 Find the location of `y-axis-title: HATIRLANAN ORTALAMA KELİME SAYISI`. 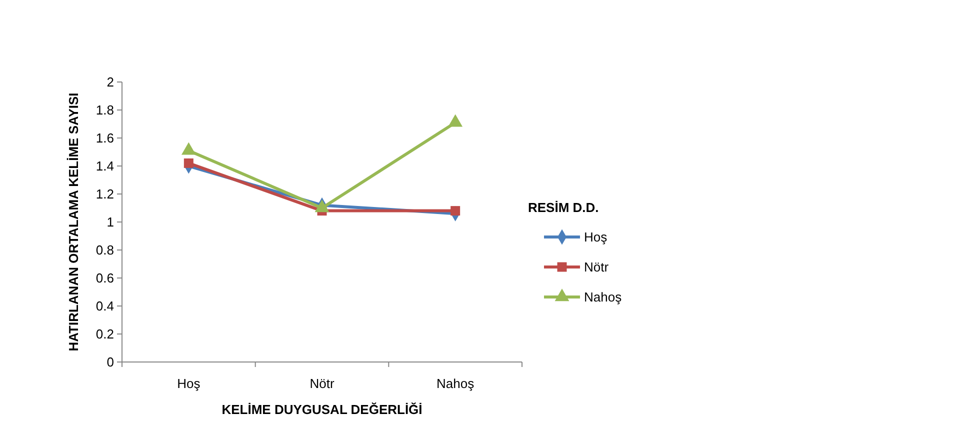

y-axis-title: HATIRLANAN ORTALAMA KELİME SAYISI is located at coordinates (73, 222).